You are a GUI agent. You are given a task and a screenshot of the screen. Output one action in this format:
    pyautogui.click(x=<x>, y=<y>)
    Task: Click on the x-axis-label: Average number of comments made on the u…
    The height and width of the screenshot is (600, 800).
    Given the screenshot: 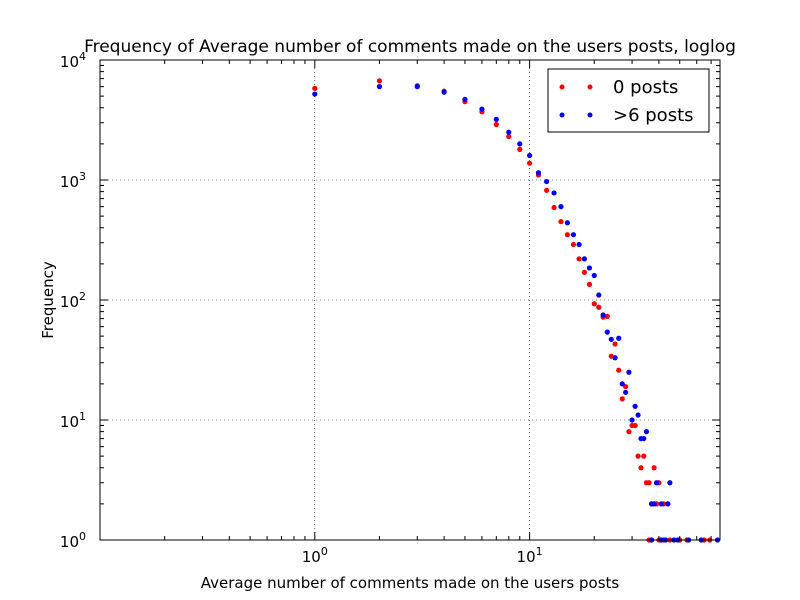 What is the action you would take?
    pyautogui.click(x=410, y=583)
    